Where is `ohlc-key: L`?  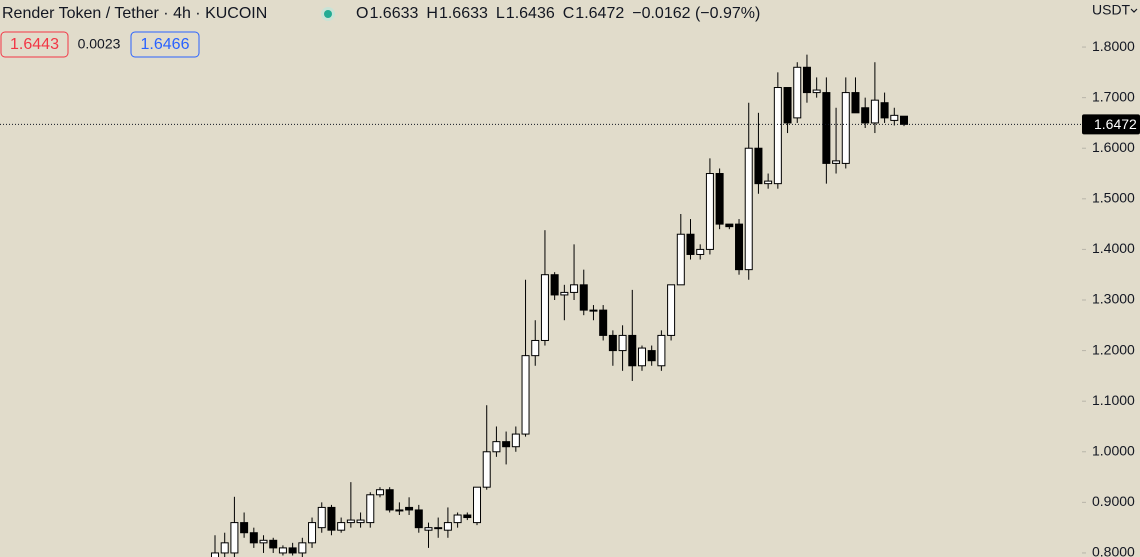 ohlc-key: L is located at coordinates (500, 13).